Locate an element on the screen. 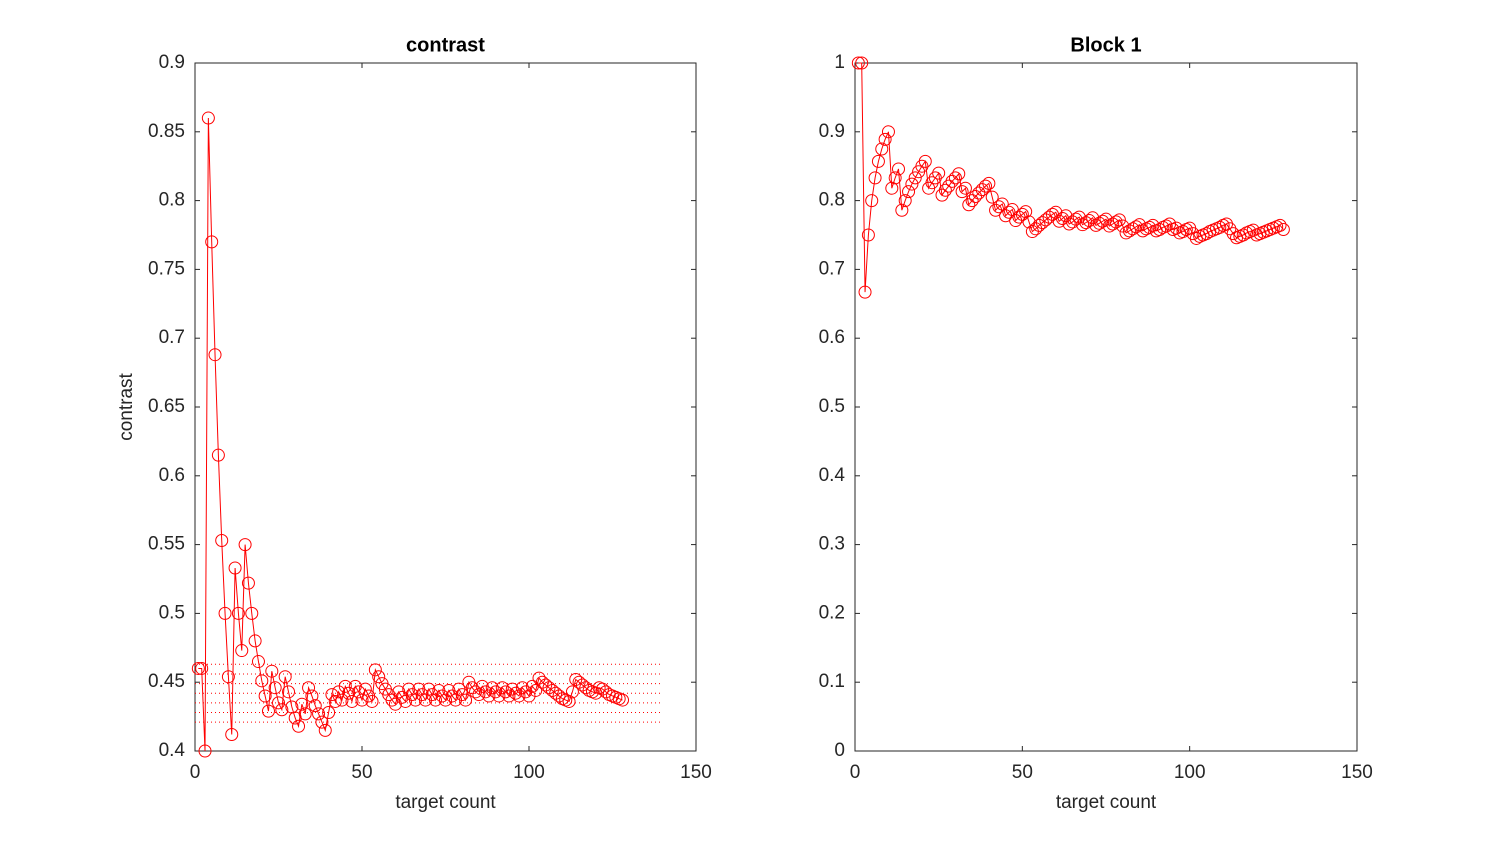 The width and height of the screenshot is (1500, 844). y-tick-label: 0.6 is located at coordinates (832, 337).